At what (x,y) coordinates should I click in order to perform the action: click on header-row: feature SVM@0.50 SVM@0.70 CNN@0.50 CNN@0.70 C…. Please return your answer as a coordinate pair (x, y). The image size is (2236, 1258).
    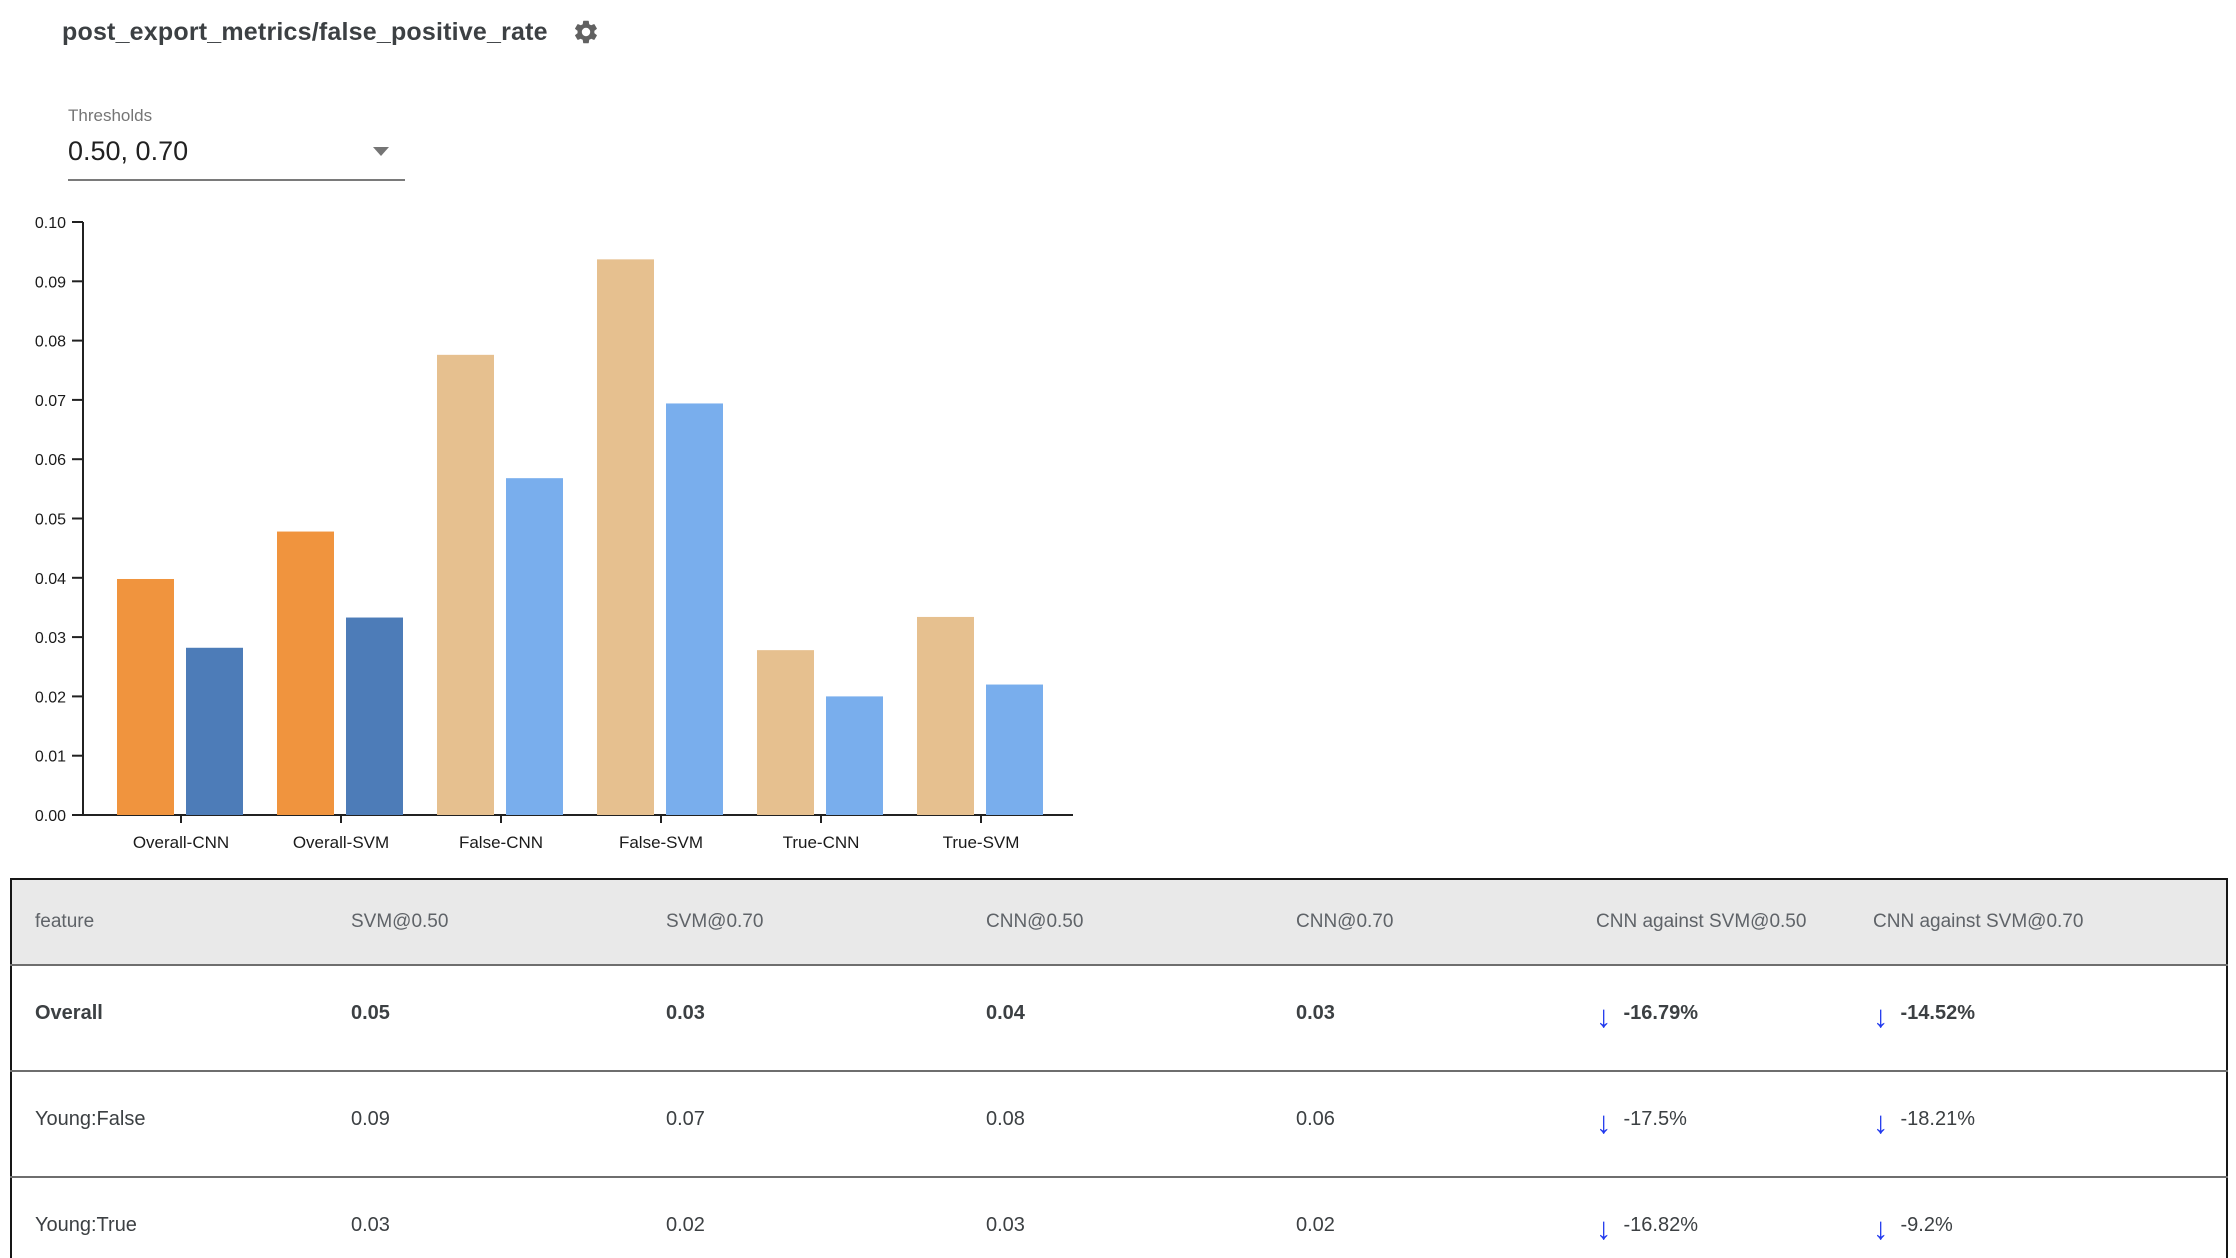
    Looking at the image, I should click on (1119, 922).